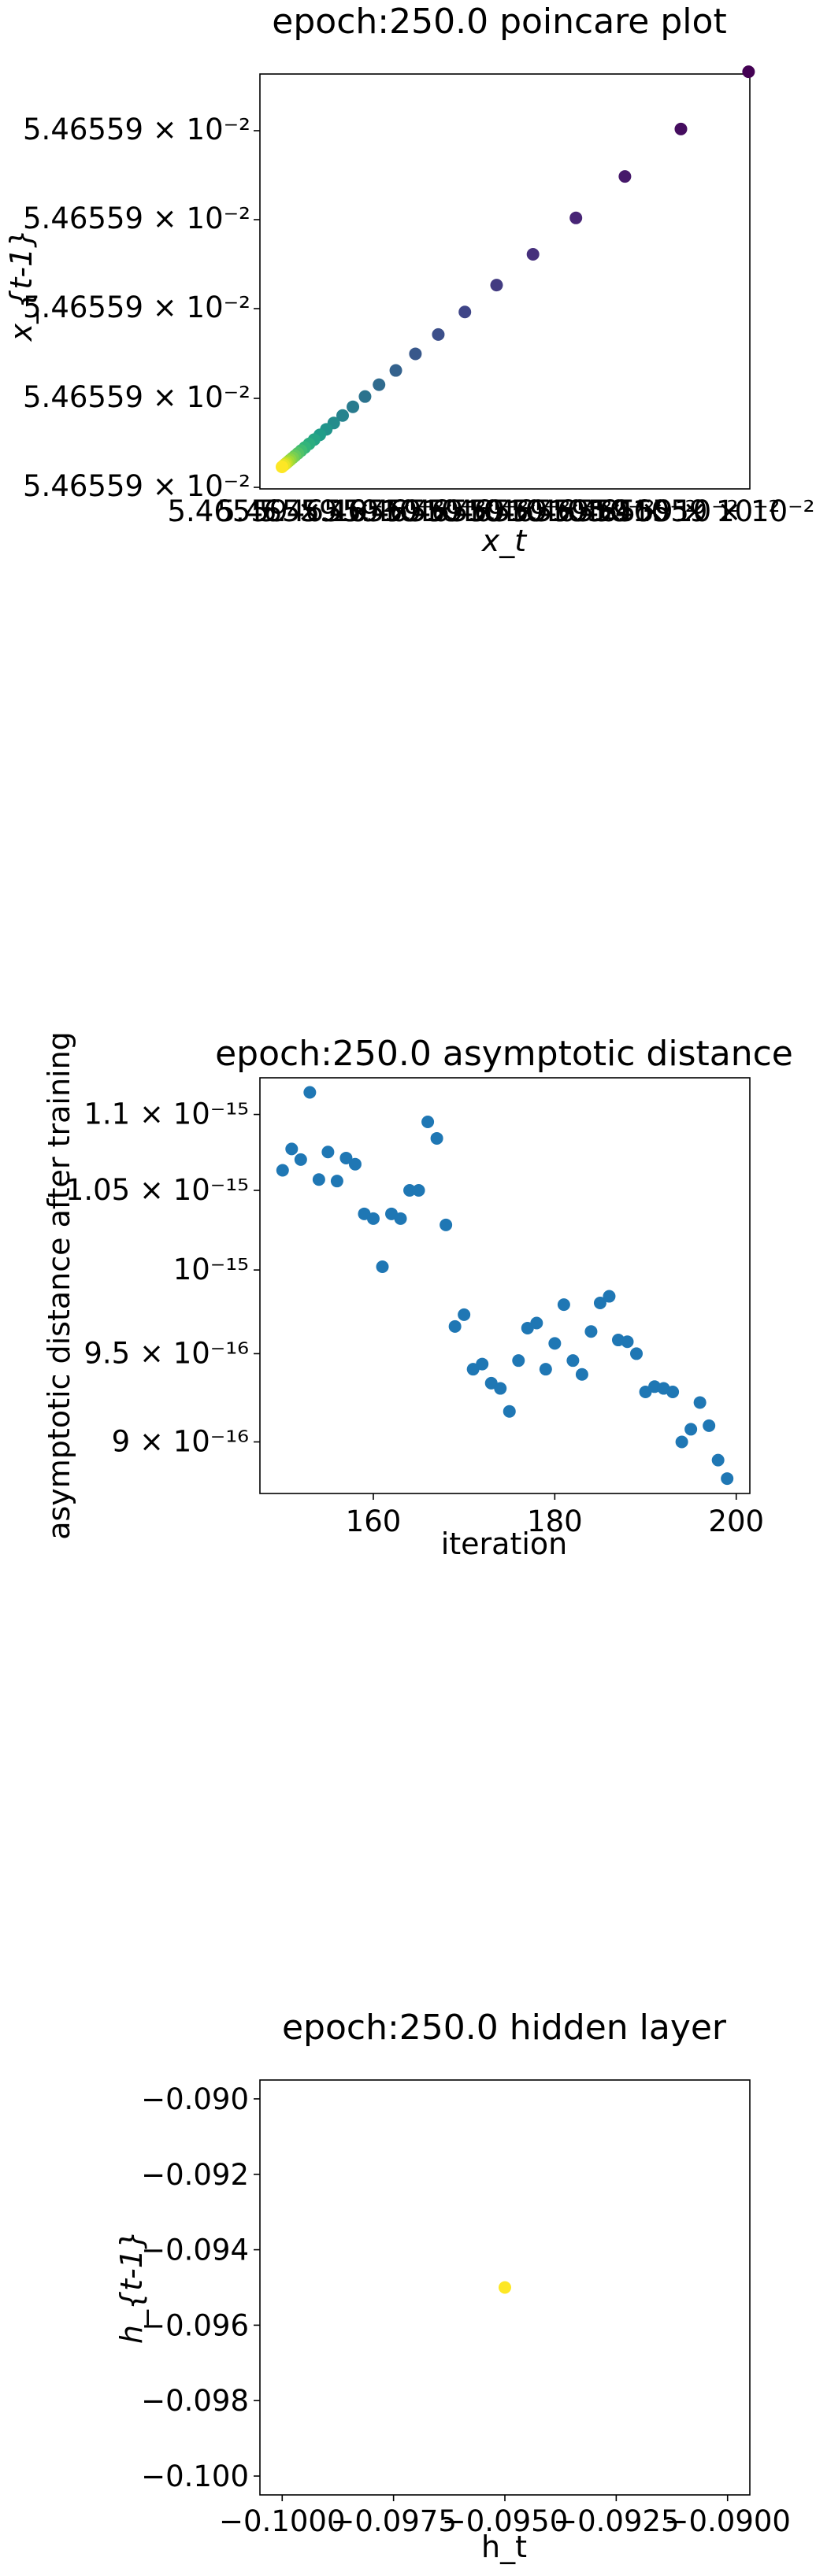 Image resolution: width=816 pixels, height=2576 pixels. Describe the element at coordinates (195, 2099) in the screenshot. I see `hidden-layer-y-tick-label: −0.090` at that location.